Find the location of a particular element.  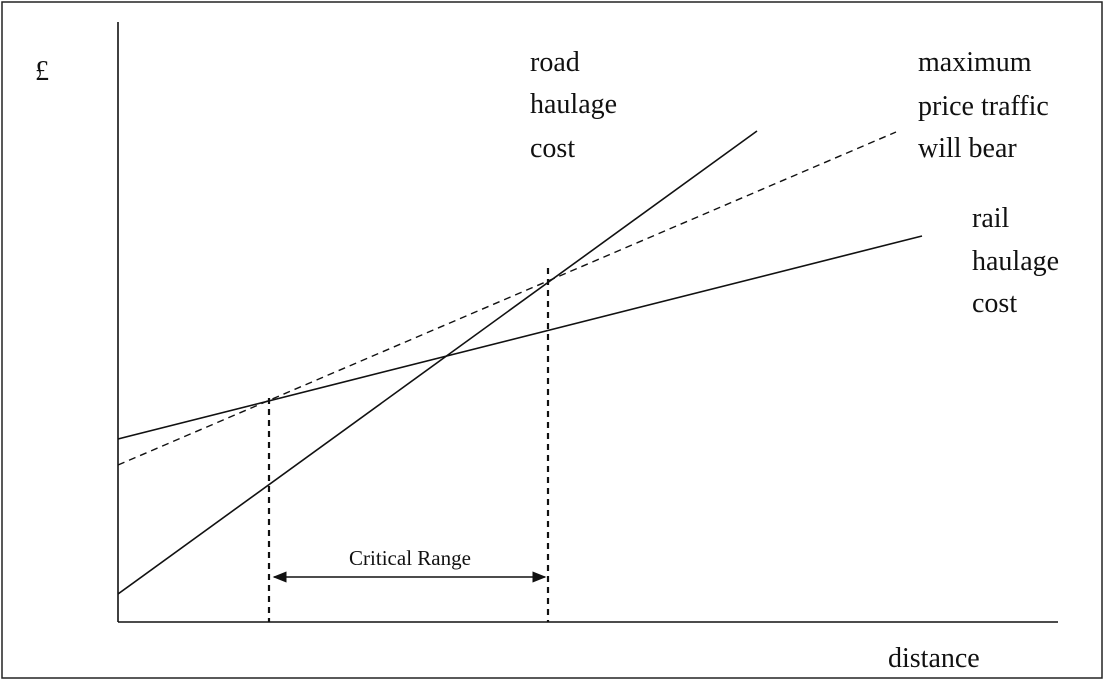

max-price-label: maximum price traffic will bear is located at coordinates (983, 105).